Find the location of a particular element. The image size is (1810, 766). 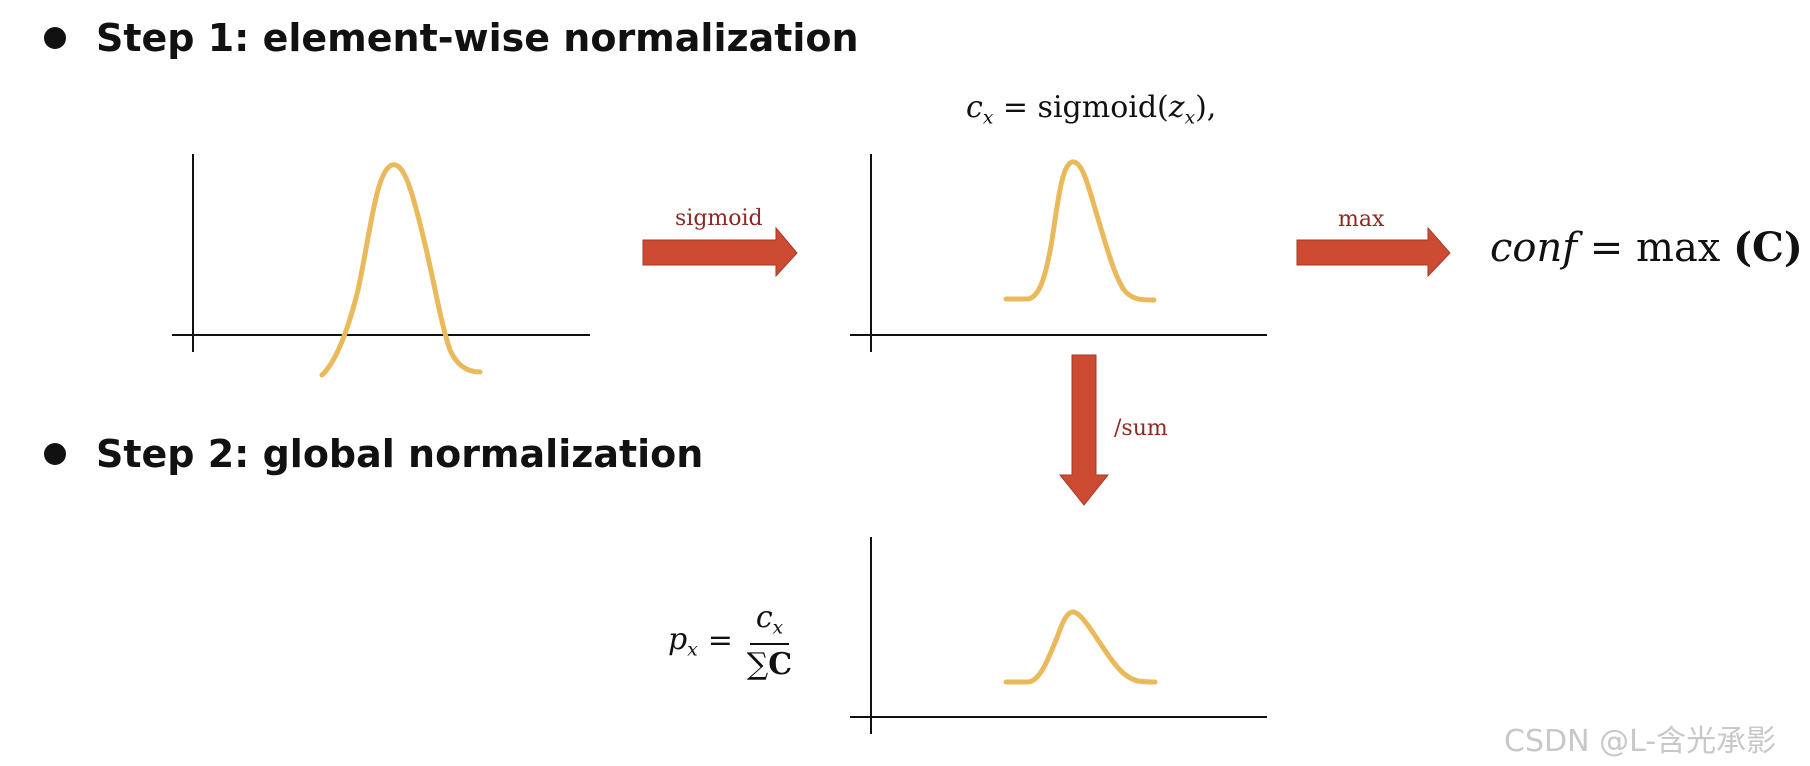

watermark: CSDN @L-含光承影 is located at coordinates (1640, 741).